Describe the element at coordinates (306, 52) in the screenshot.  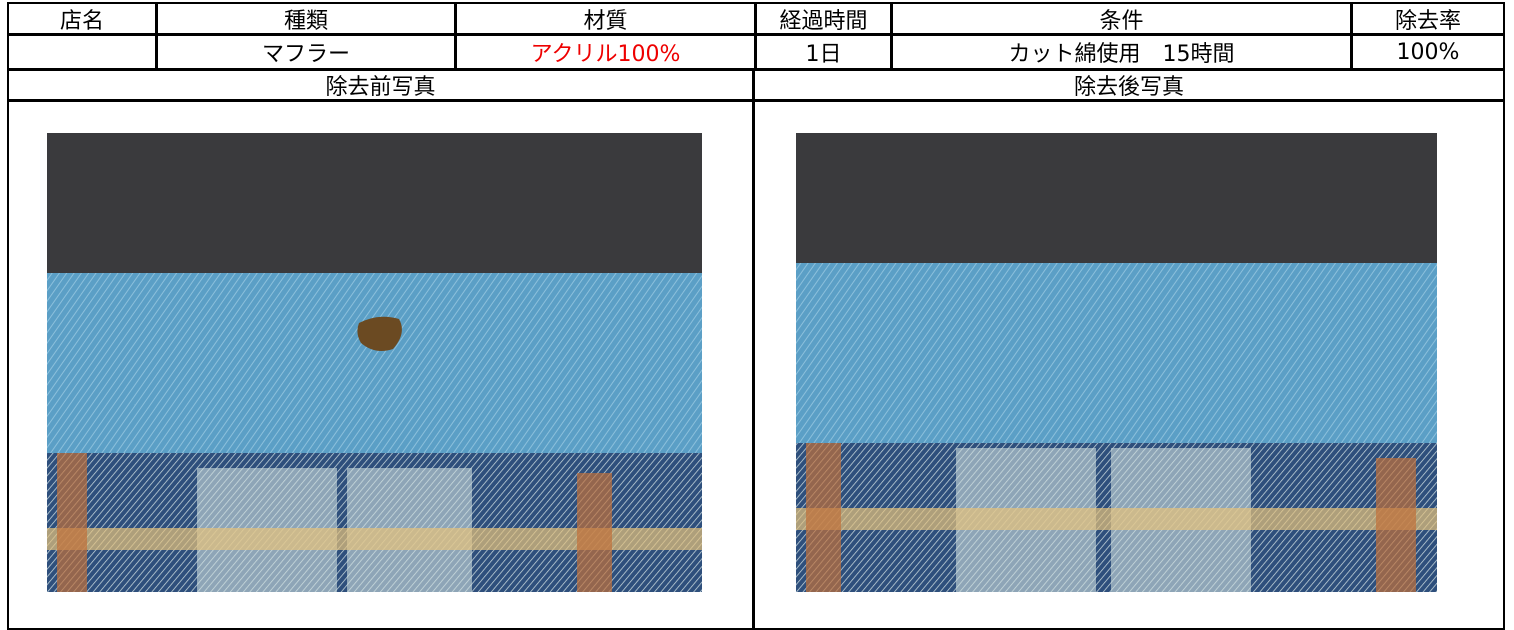
I see `data-cell: マフラー` at that location.